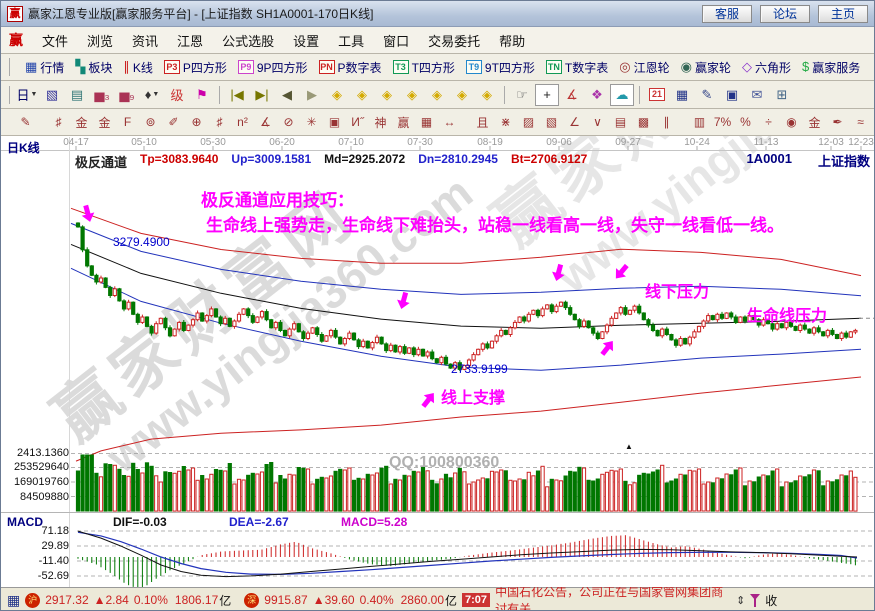 The height and width of the screenshot is (611, 875). What do you see at coordinates (350, 67) in the screenshot?
I see `p-number-button: PN P数字表` at bounding box center [350, 67].